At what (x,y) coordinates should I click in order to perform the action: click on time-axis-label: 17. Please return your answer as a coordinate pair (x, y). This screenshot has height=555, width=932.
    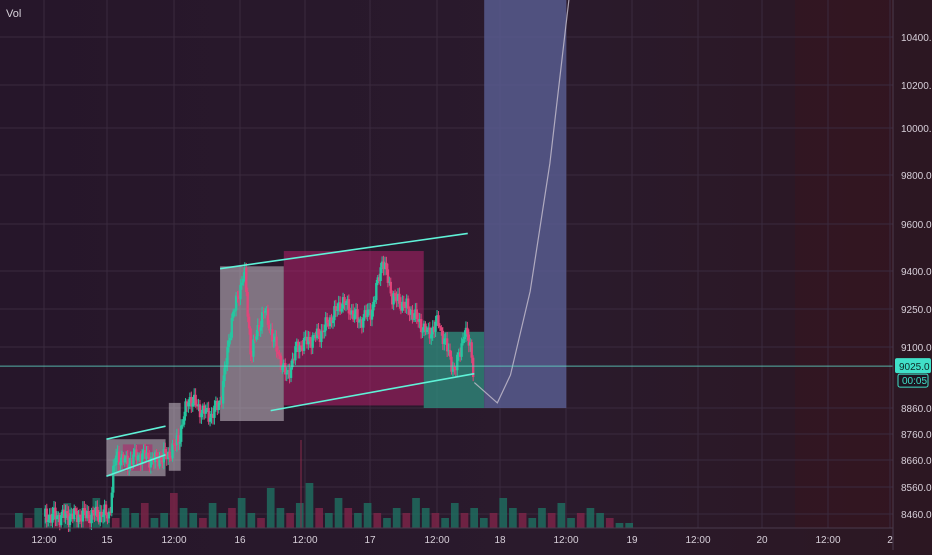
    Looking at the image, I should click on (370, 540).